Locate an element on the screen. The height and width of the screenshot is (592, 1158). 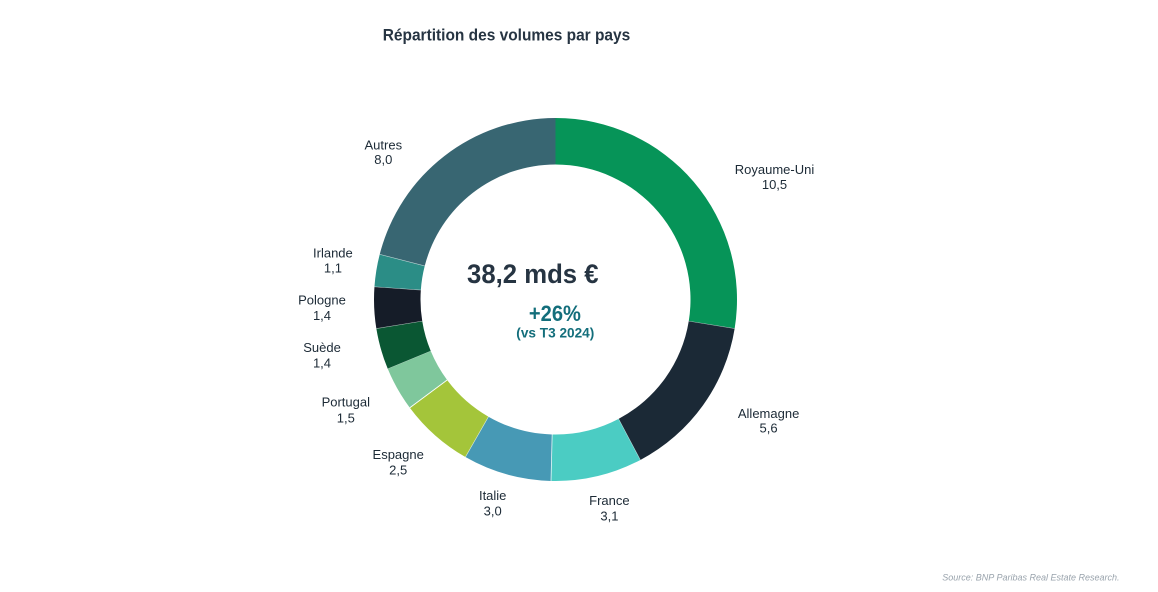
svg-text: 38,2 mds € is located at coordinates (533, 274).